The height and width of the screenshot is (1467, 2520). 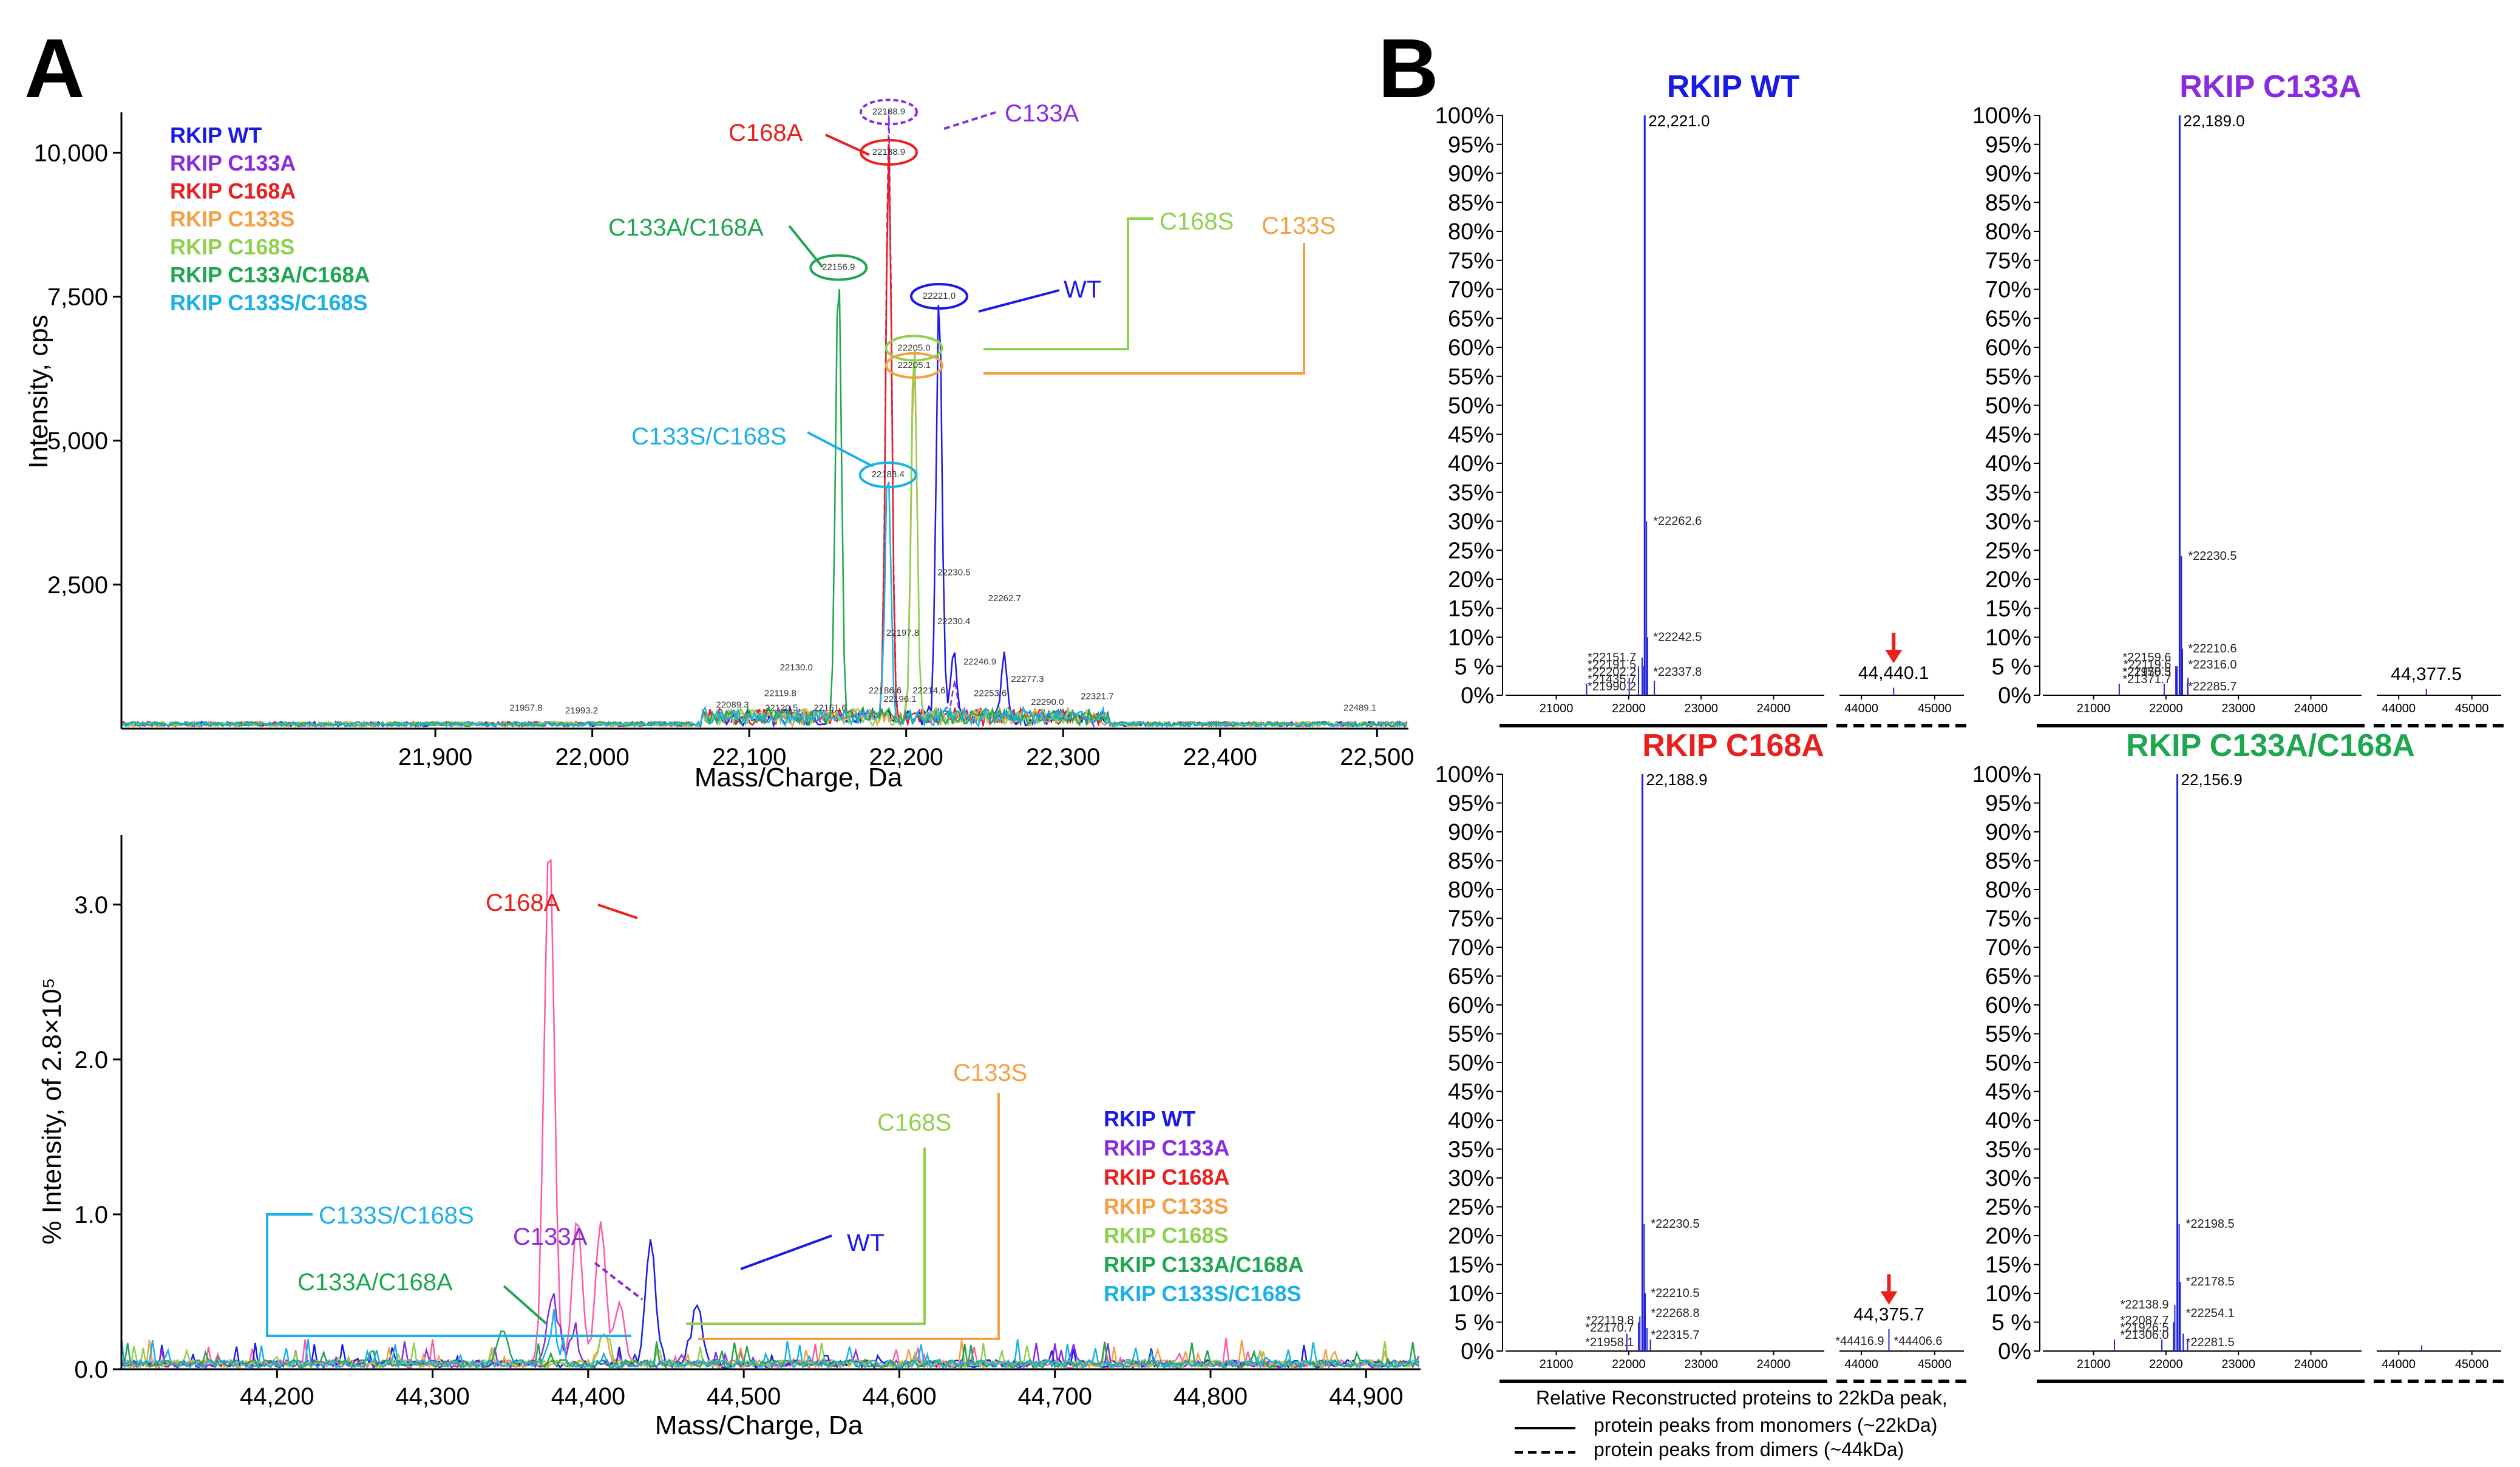 What do you see at coordinates (888, 474) in the screenshot?
I see `a-top-peak-label: 22188.4` at bounding box center [888, 474].